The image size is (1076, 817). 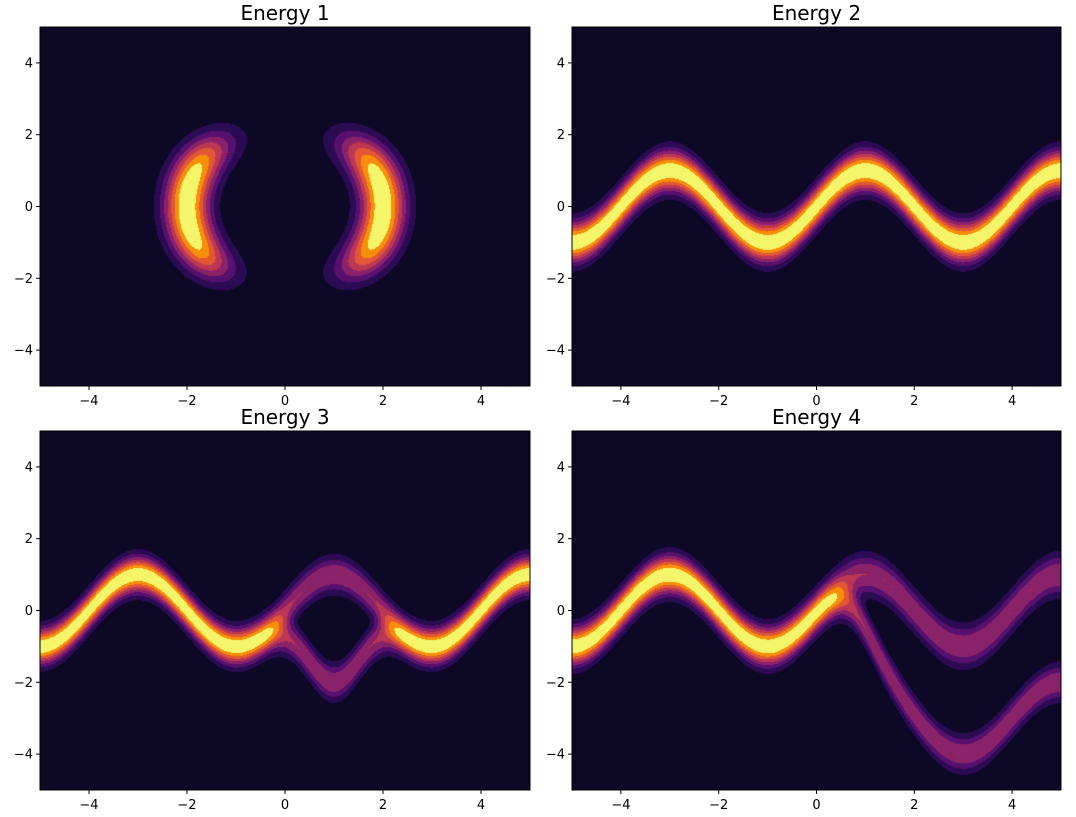 What do you see at coordinates (284, 417) in the screenshot?
I see `chart-title: Energy 3` at bounding box center [284, 417].